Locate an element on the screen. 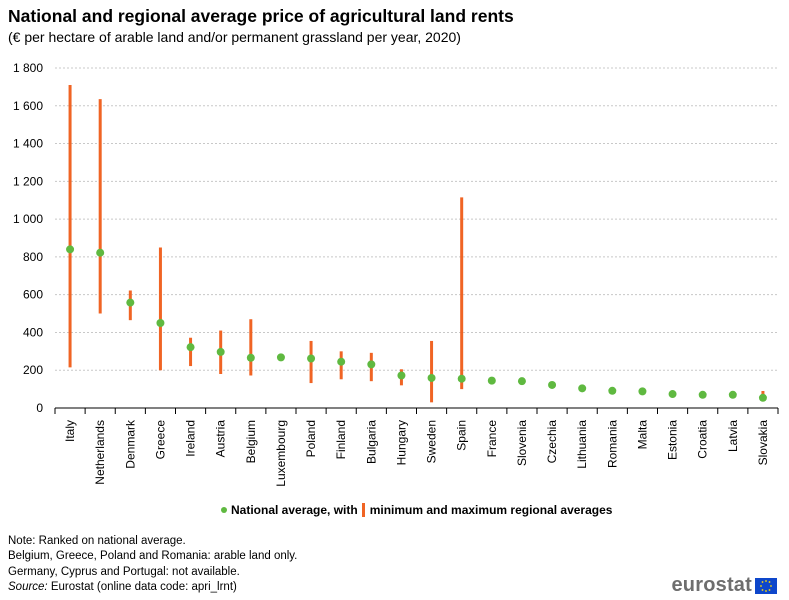 This screenshot has width=789, height=600. source-label: Source: is located at coordinates (28, 586).